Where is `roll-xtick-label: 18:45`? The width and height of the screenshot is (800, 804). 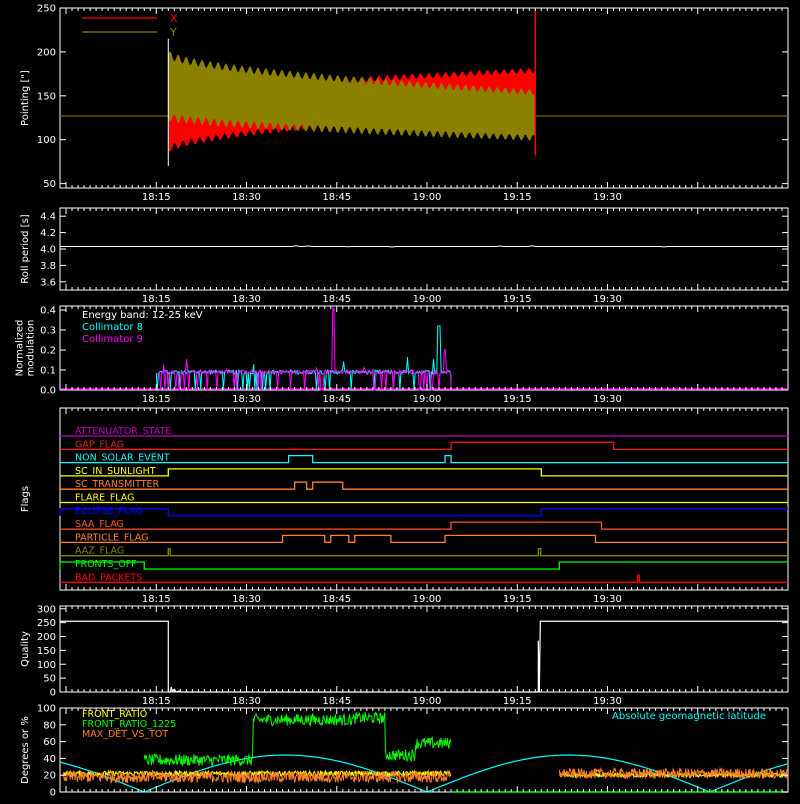
roll-xtick-label: 18:45 is located at coordinates (336, 299).